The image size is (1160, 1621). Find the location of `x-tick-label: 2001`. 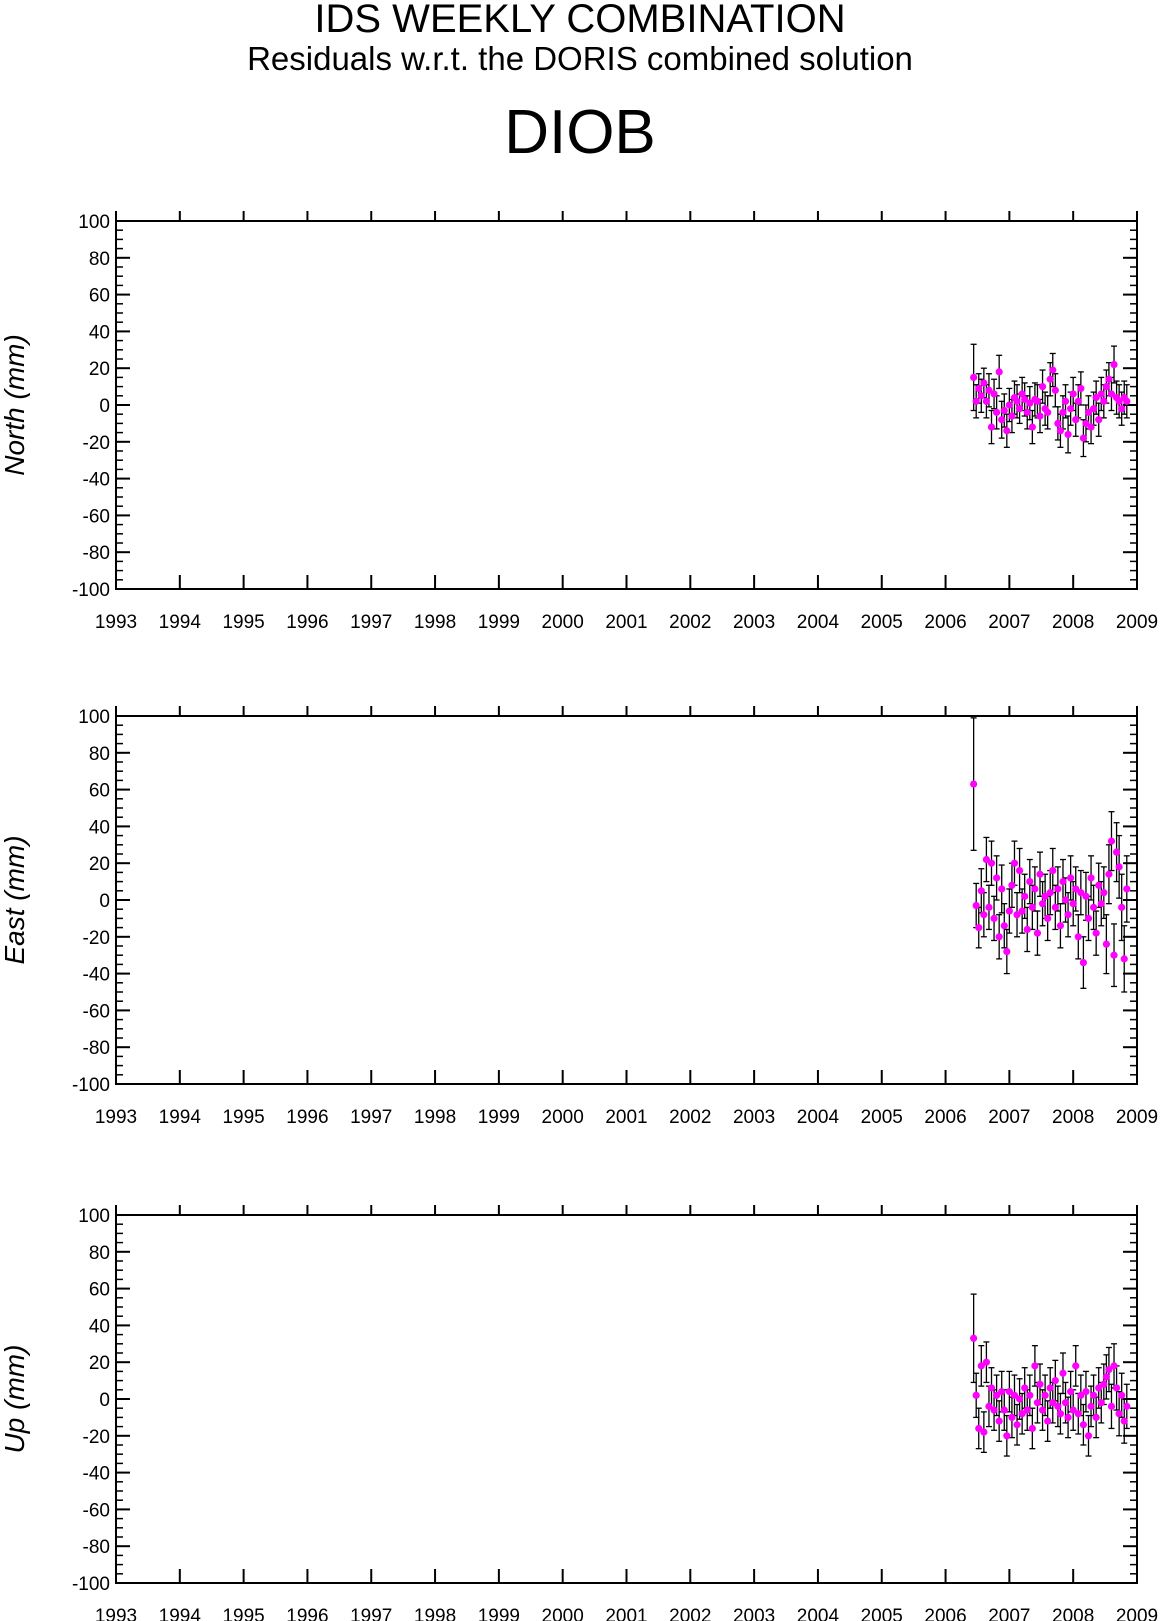

x-tick-label: 2001 is located at coordinates (626, 1117).